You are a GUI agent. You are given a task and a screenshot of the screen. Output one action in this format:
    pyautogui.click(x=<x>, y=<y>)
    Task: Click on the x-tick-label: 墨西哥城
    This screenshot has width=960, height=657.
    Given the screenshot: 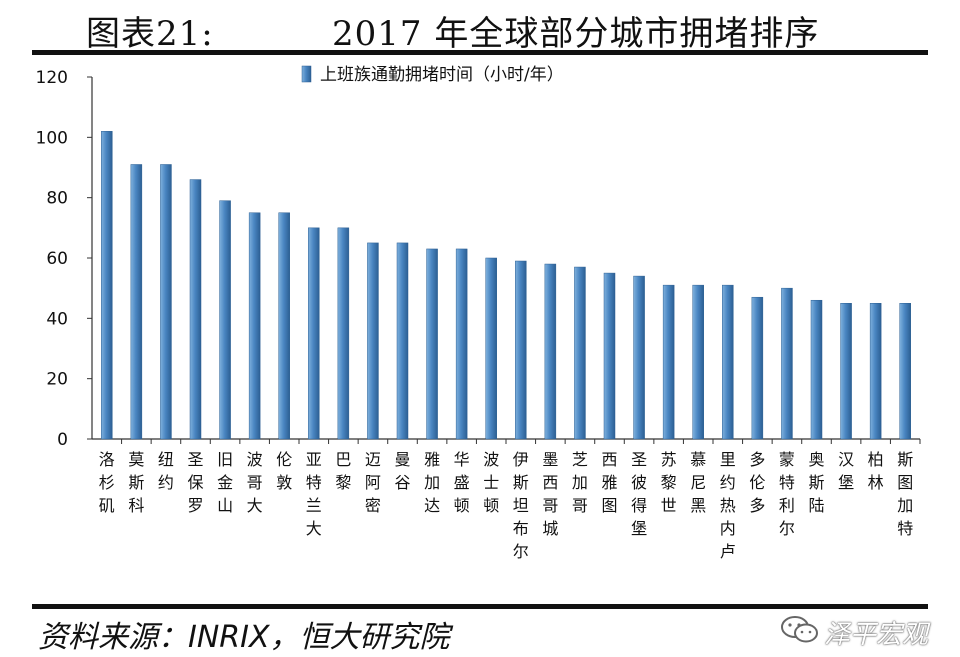 What is the action you would take?
    pyautogui.click(x=550, y=494)
    